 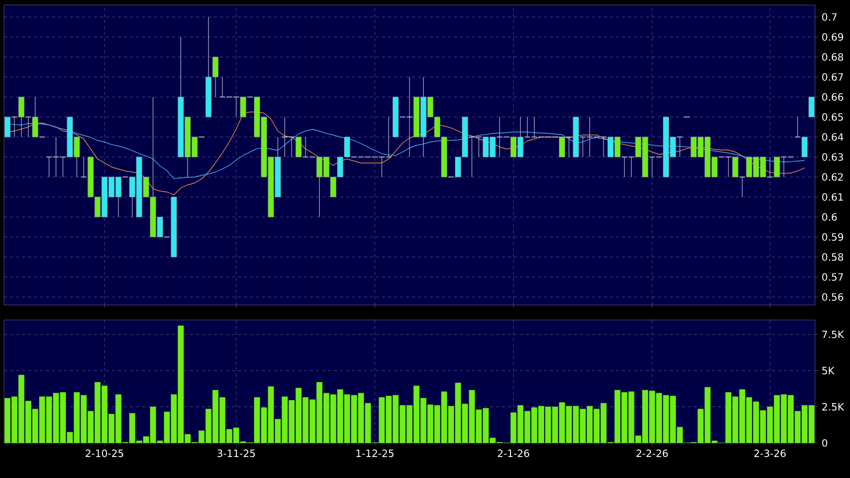 I want to click on y-tick-label: 2.5K, so click(x=833, y=407).